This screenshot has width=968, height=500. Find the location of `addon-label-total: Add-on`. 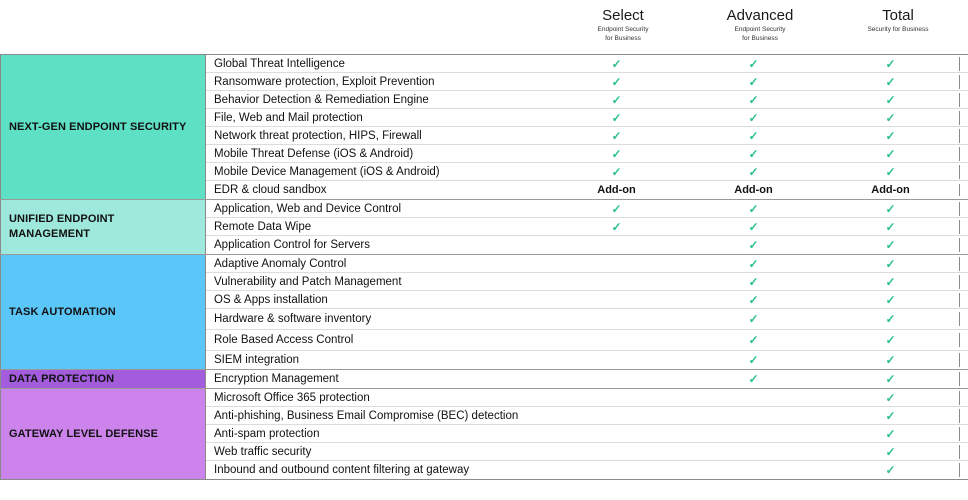

addon-label-total: Add-on is located at coordinates (891, 190).